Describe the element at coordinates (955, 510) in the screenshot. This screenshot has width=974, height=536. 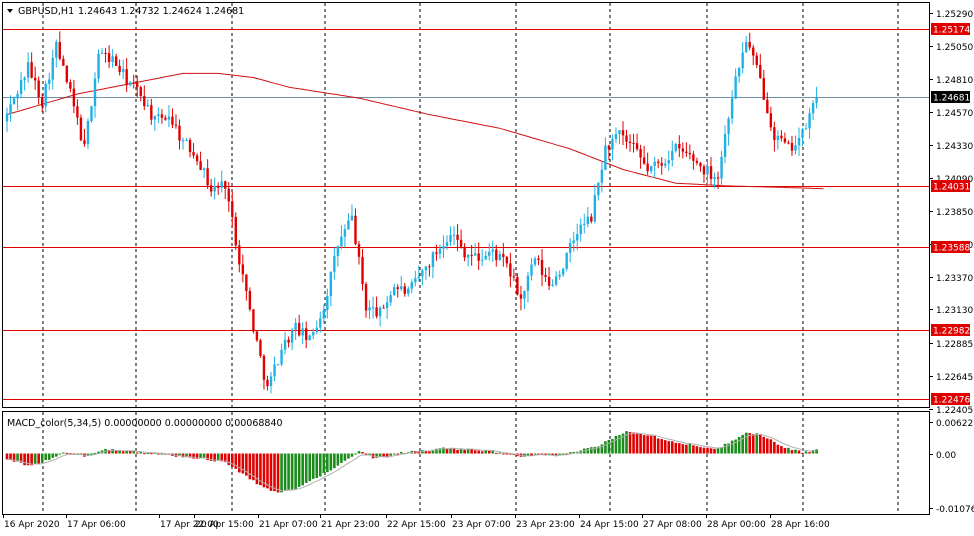
I see `macd-tick-label: -0.010765` at that location.